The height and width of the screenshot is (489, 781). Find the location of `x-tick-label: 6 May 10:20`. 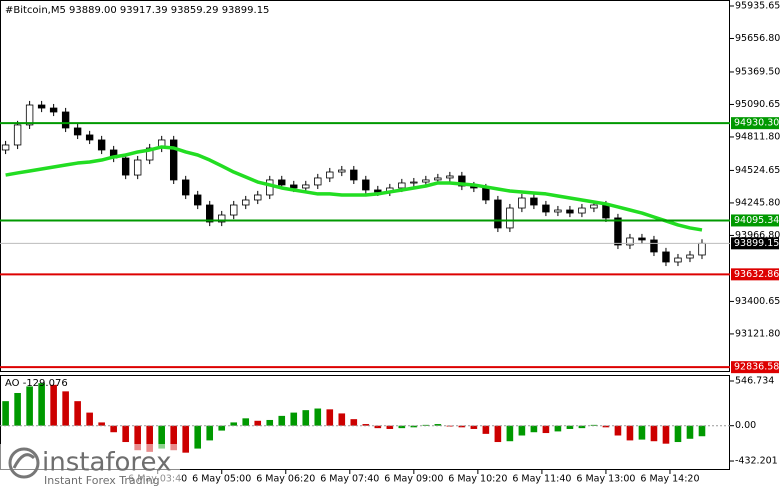

x-tick-label: 6 May 10:20 is located at coordinates (477, 479).